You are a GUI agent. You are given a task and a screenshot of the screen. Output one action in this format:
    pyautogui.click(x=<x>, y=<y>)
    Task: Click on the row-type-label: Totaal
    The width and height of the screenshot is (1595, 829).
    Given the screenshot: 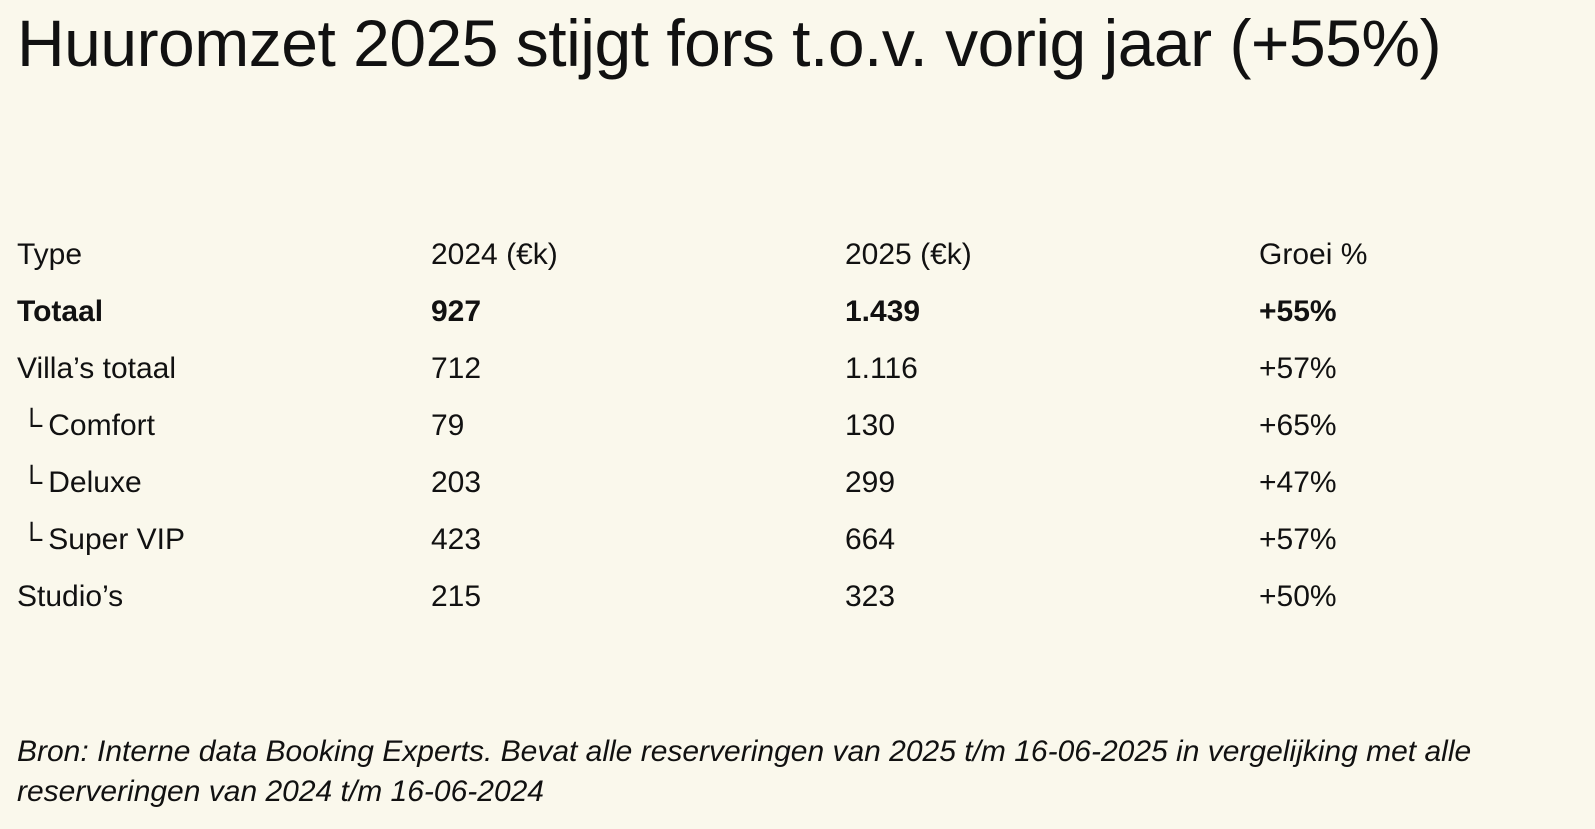 What is the action you would take?
    pyautogui.click(x=60, y=311)
    